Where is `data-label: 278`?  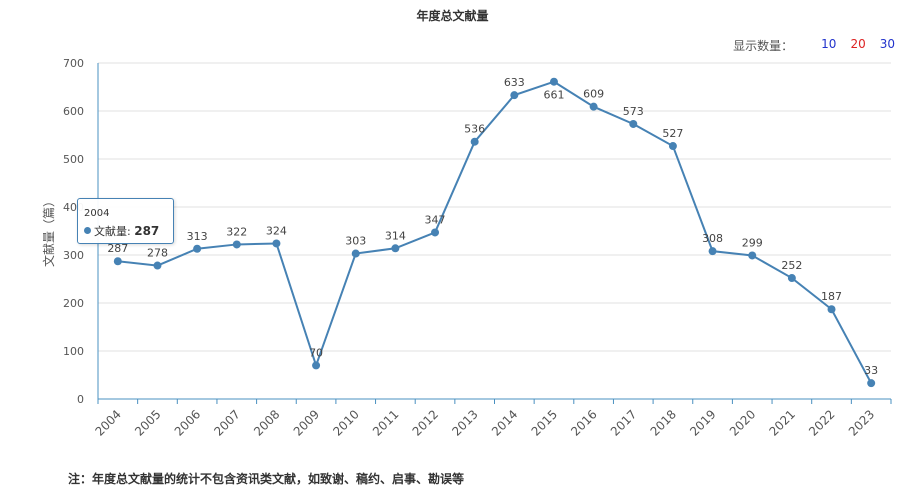
data-label: 278 is located at coordinates (157, 253).